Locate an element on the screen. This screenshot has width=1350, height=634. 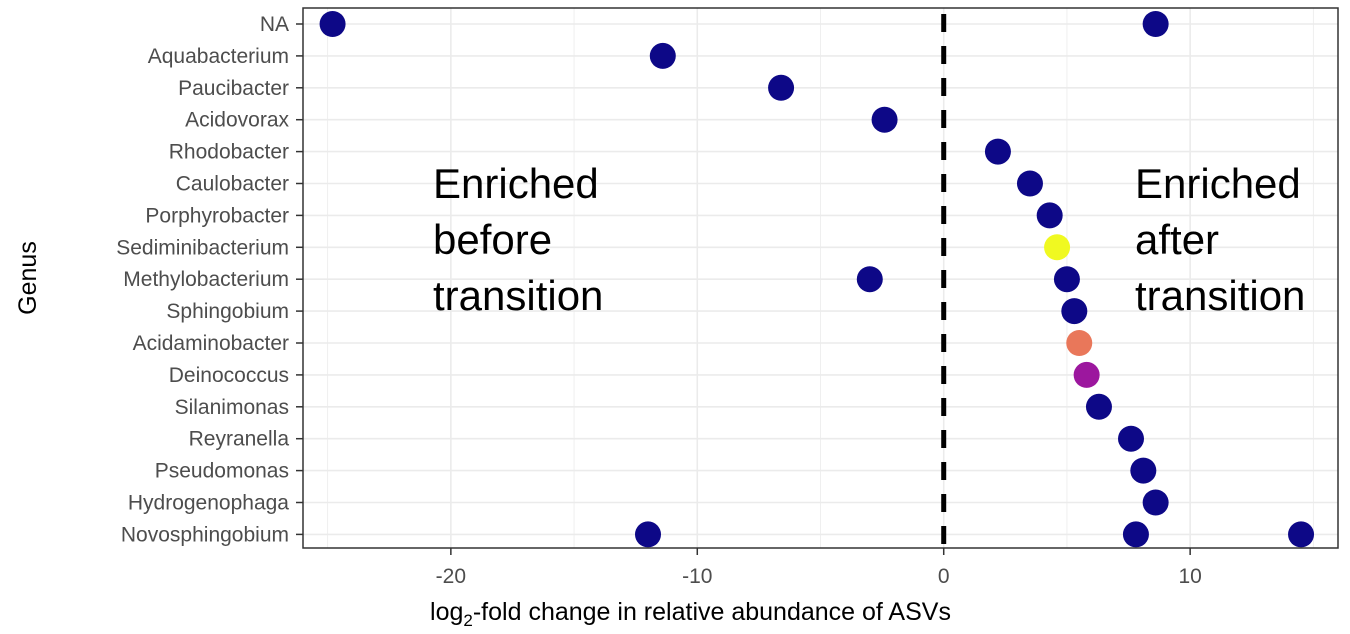
y-tick-label: Deinococcus is located at coordinates (229, 375).